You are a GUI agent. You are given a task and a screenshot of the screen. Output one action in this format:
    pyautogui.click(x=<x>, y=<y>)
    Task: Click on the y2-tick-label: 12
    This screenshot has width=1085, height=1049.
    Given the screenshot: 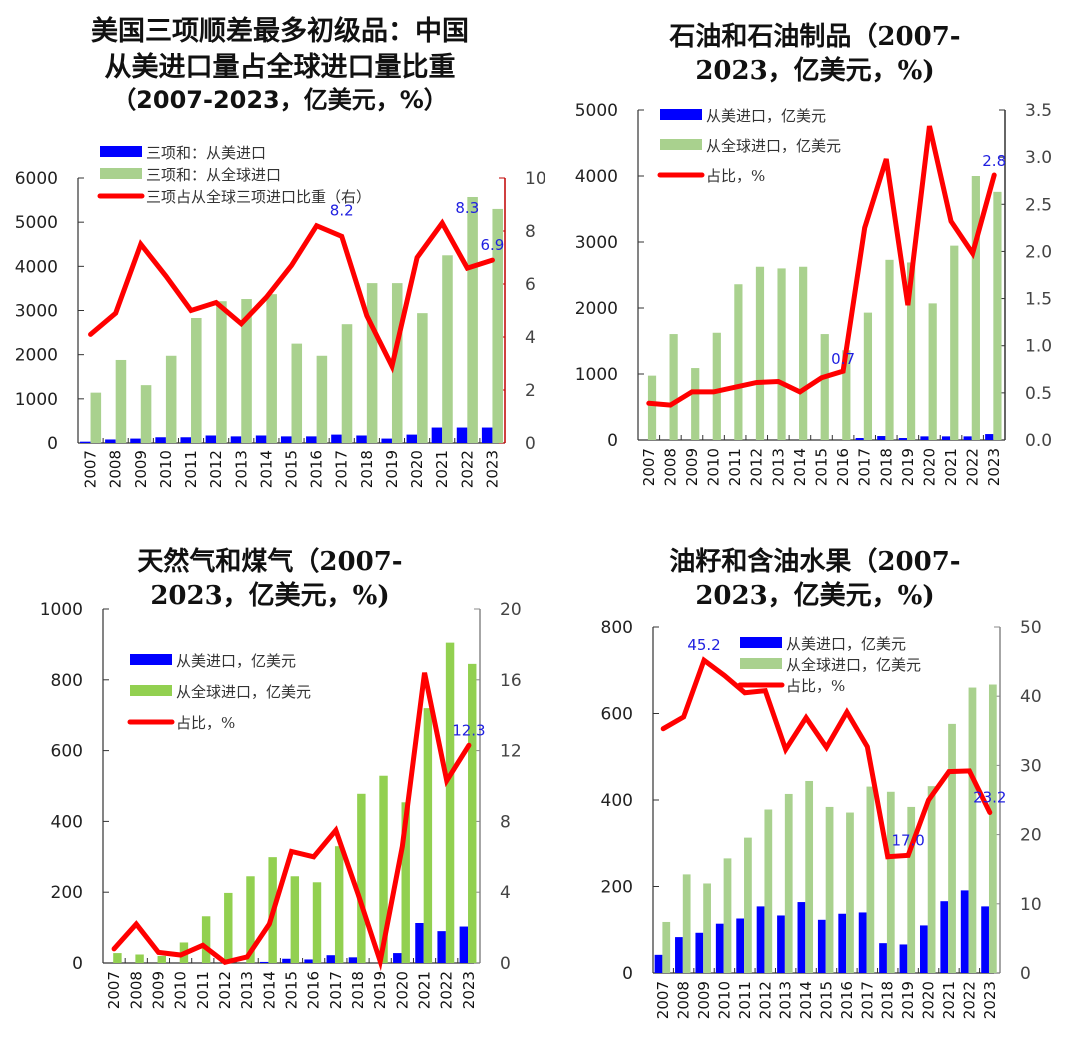 What is the action you would take?
    pyautogui.click(x=511, y=752)
    